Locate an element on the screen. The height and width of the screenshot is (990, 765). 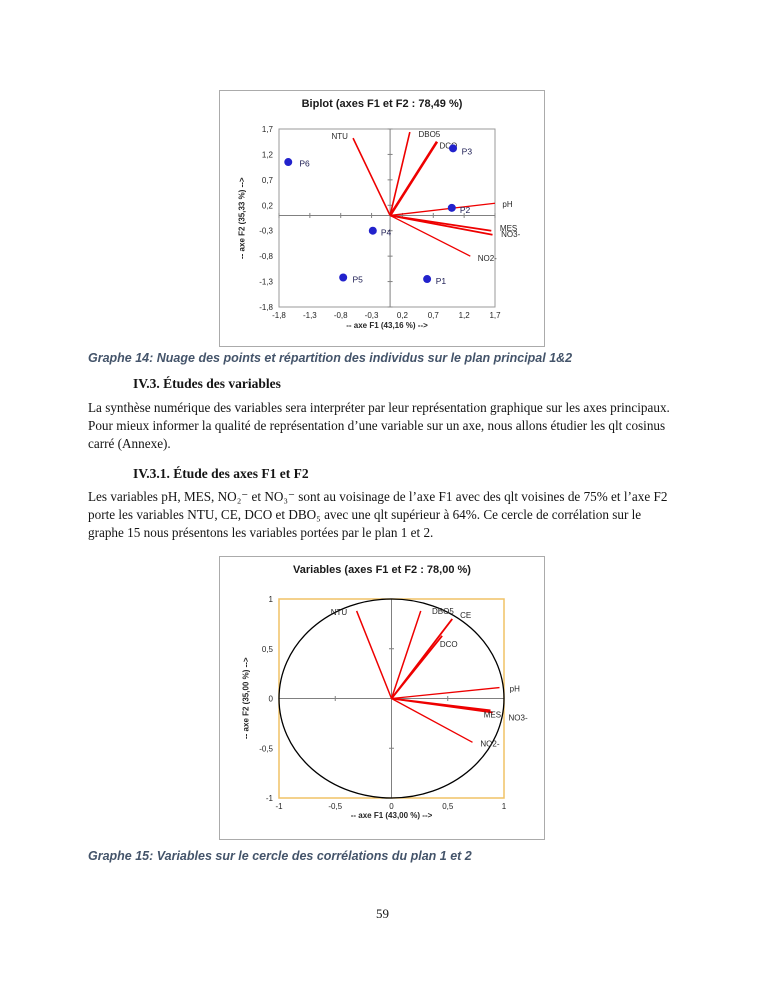
y-tick-label: 0,7 is located at coordinates (268, 180).